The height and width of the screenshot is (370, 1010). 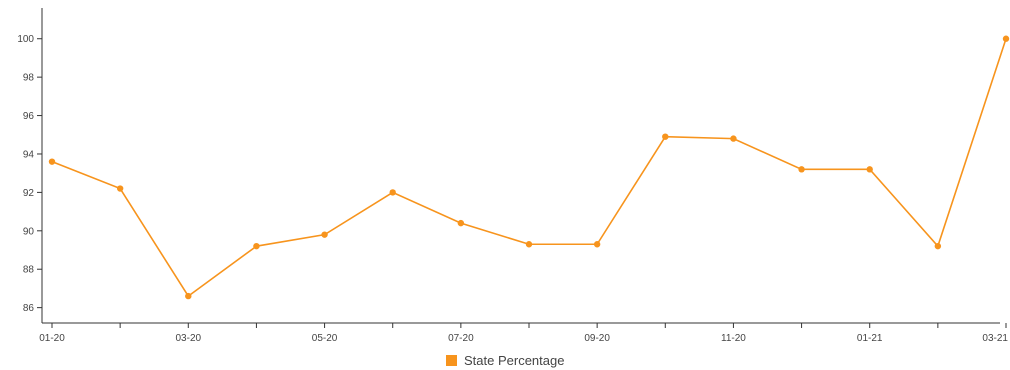 What do you see at coordinates (514, 360) in the screenshot?
I see `legend-label: State Percentage` at bounding box center [514, 360].